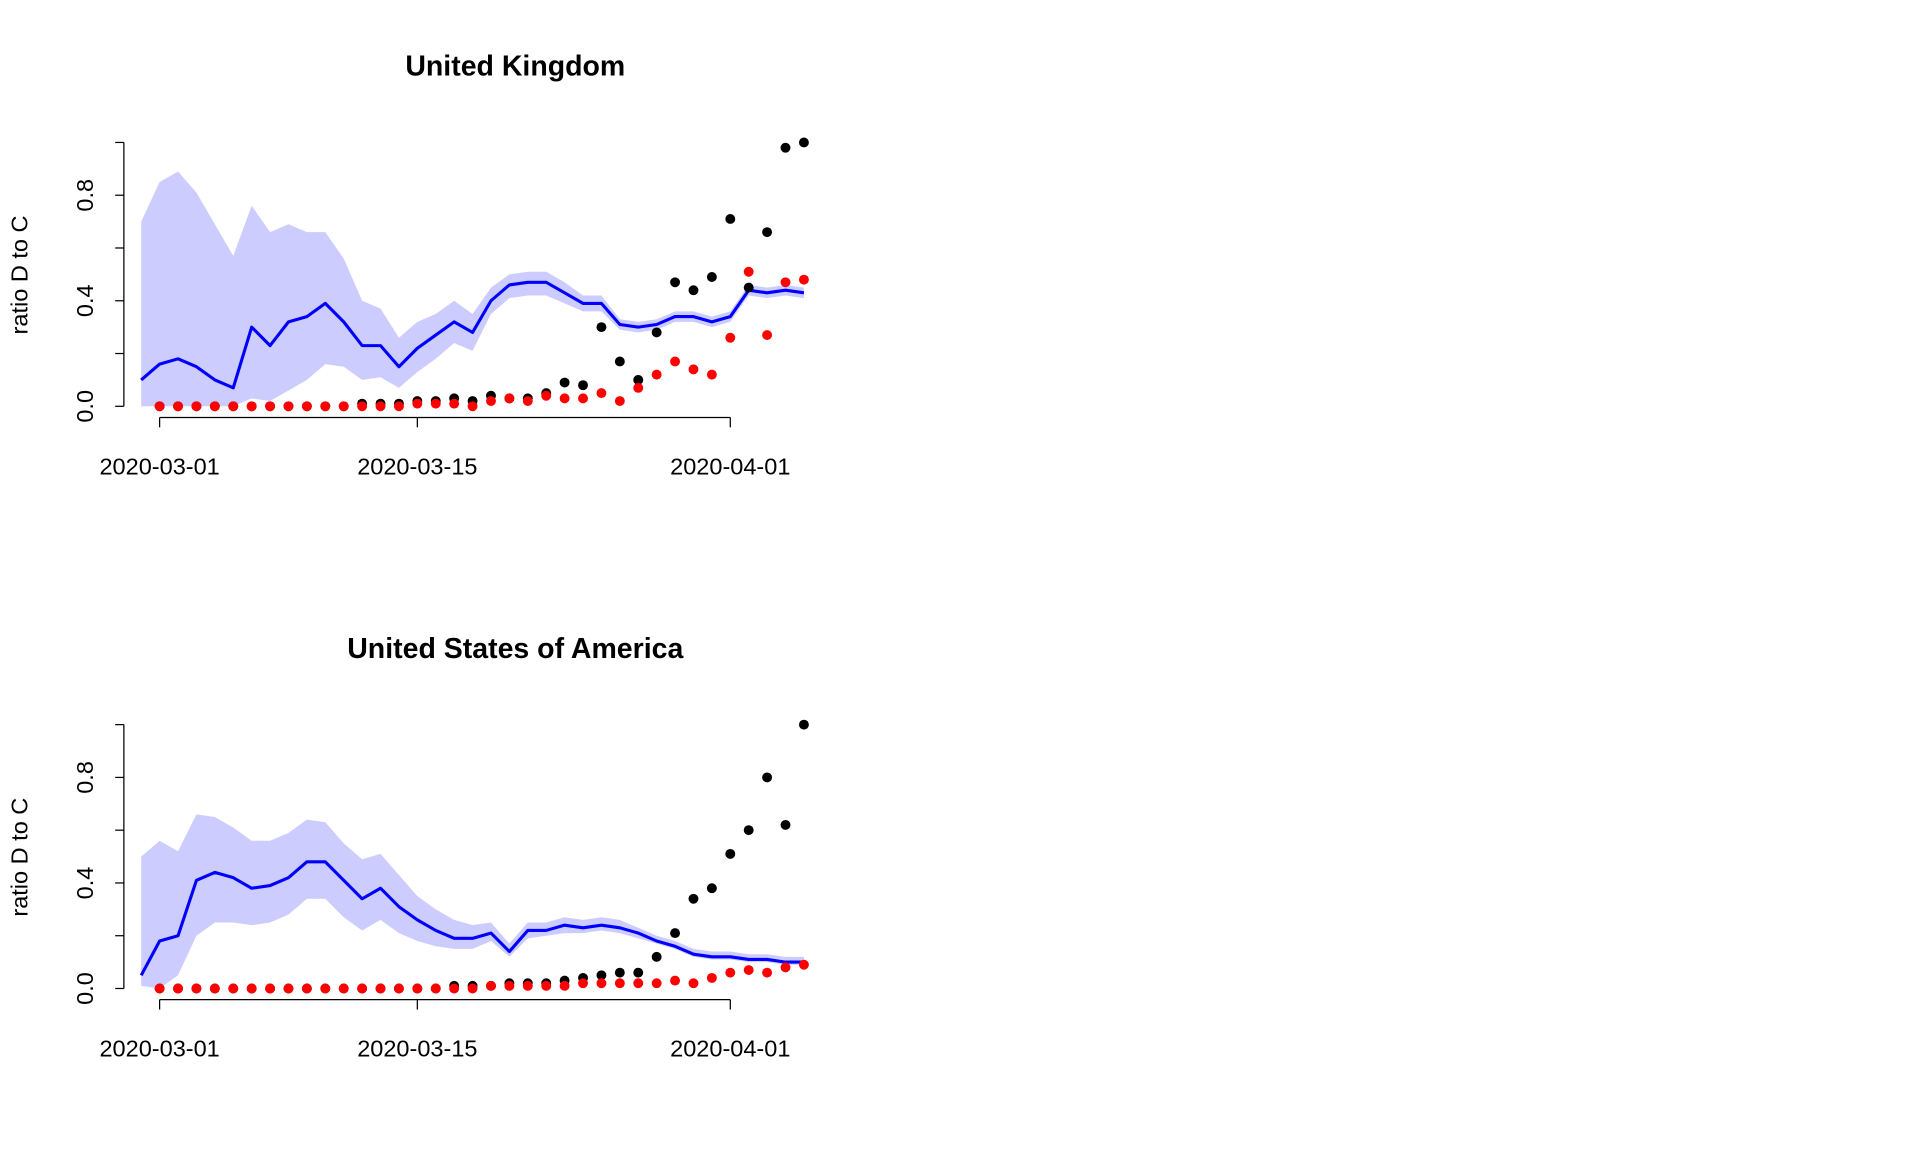 The image size is (1920, 1152). Describe the element at coordinates (515, 67) in the screenshot. I see `chart-title: United Kingdom` at that location.